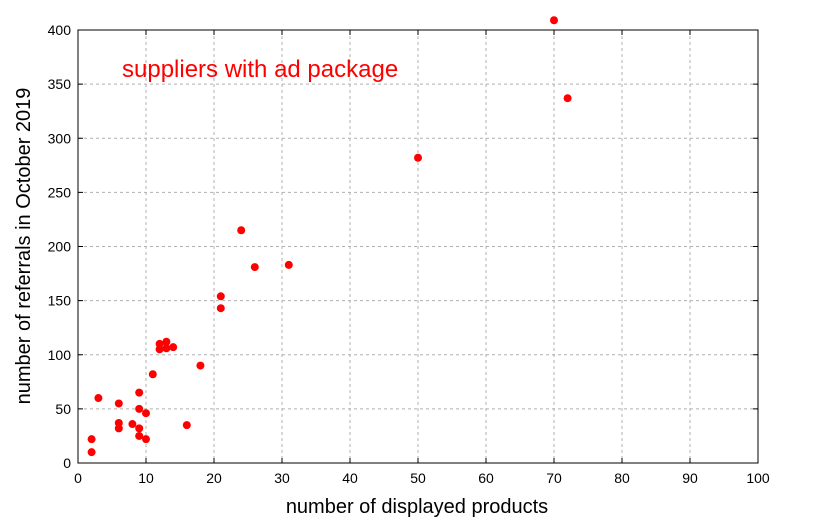  Describe the element at coordinates (758, 478) in the screenshot. I see `x-tick-label: 100` at that location.